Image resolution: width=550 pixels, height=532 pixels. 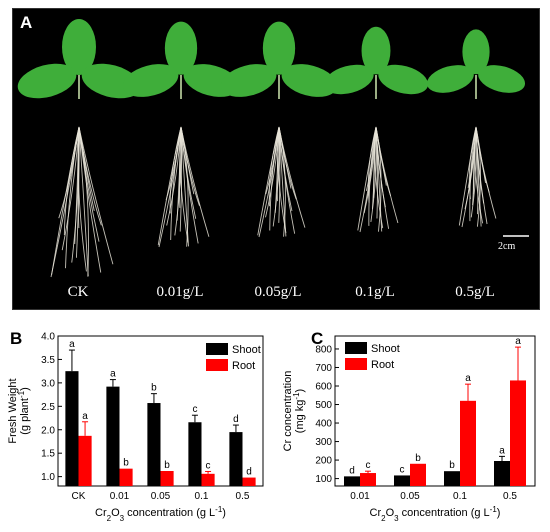 I want to click on plot-frame, so click(x=435, y=411).